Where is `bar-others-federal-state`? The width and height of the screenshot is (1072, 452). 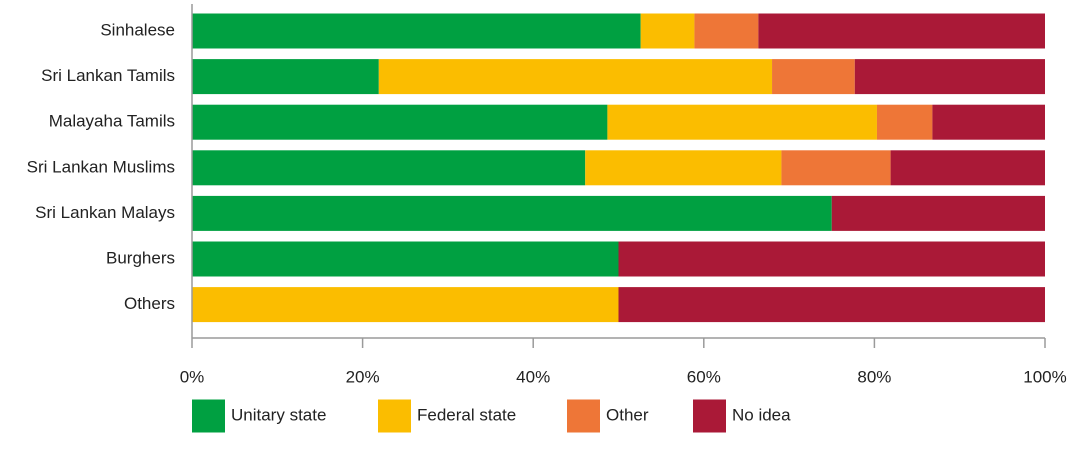
bar-others-federal-state is located at coordinates (405, 305).